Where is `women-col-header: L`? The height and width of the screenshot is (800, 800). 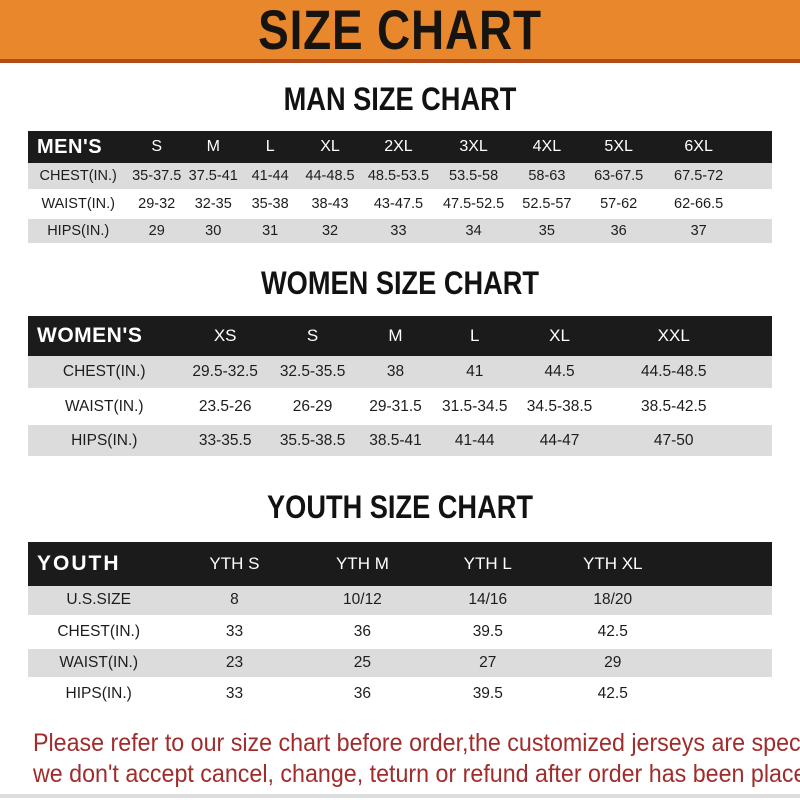 women-col-header: L is located at coordinates (475, 335).